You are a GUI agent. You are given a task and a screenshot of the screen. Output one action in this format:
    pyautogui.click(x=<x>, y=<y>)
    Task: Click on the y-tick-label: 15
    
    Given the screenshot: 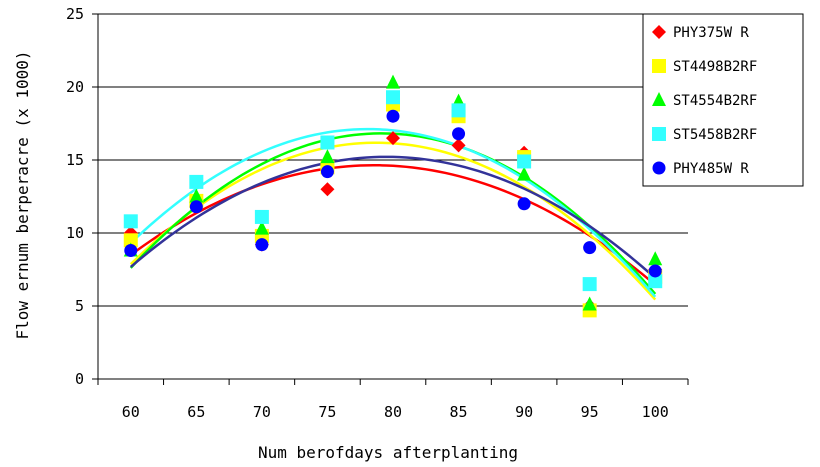 What is the action you would take?
    pyautogui.click(x=75, y=160)
    